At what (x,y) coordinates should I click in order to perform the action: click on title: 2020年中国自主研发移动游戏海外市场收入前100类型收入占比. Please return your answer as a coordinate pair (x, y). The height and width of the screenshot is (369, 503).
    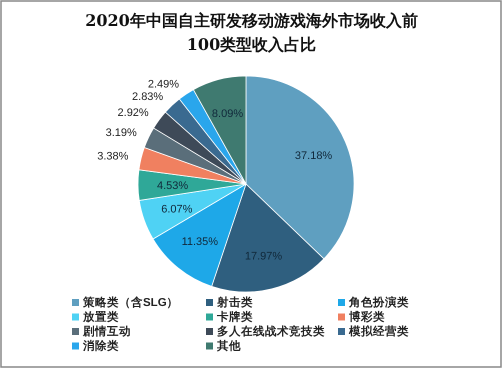
    Looking at the image, I should click on (251, 32).